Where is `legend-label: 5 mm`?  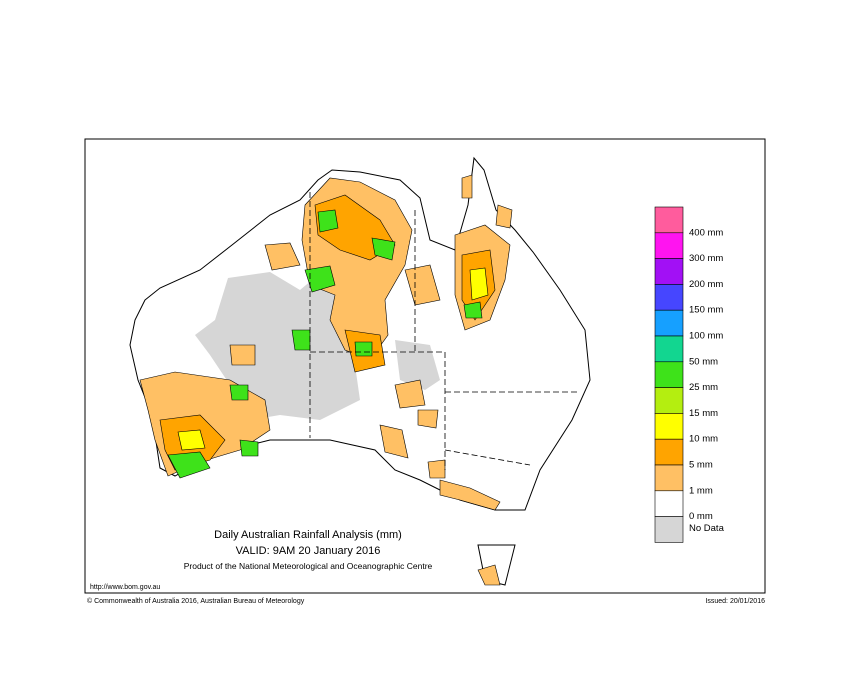
legend-label: 5 mm is located at coordinates (701, 465).